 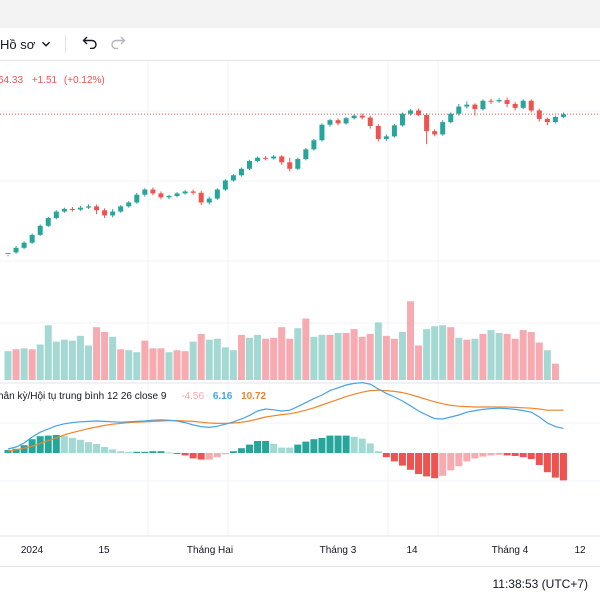 What do you see at coordinates (32, 550) in the screenshot?
I see `time-axis-label: 2024` at bounding box center [32, 550].